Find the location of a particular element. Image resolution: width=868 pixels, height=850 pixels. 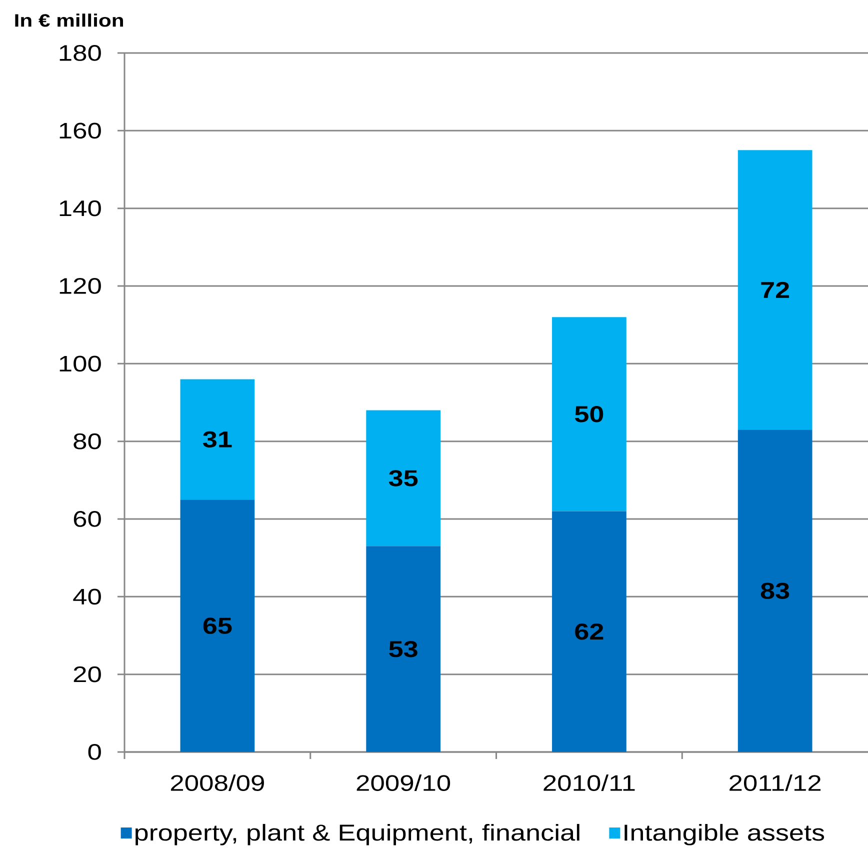

data-label: 35 is located at coordinates (403, 478).